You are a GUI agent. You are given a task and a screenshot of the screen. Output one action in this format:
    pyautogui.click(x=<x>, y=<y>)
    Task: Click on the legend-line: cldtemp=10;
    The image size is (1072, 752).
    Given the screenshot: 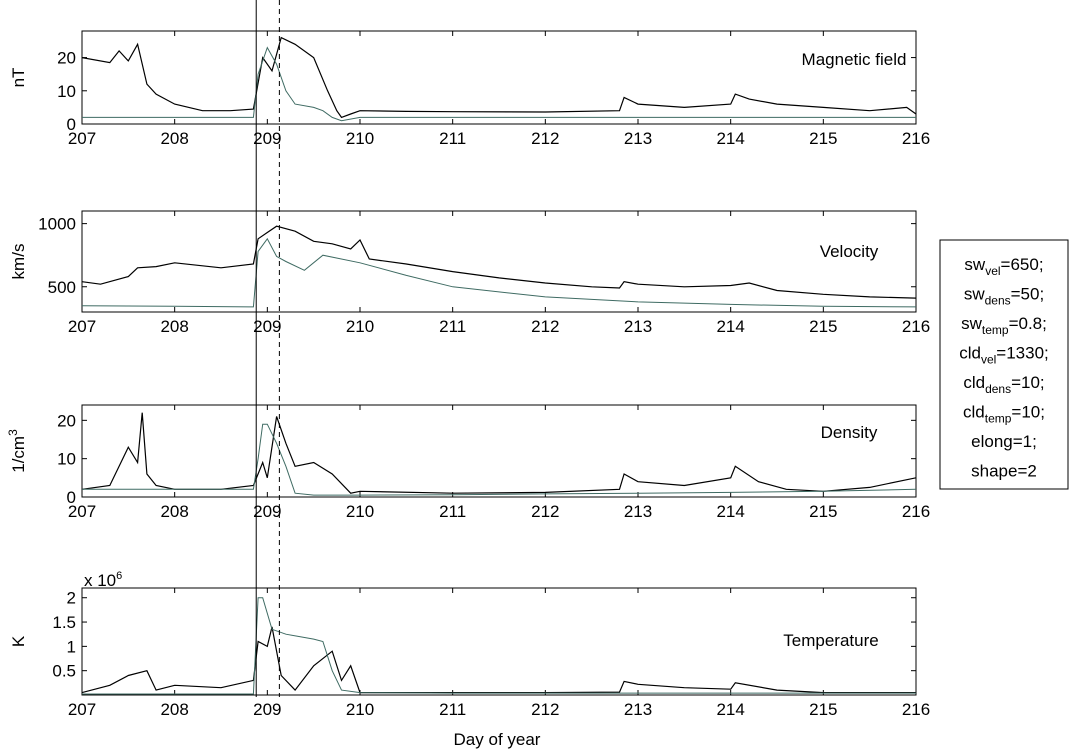 What is the action you would take?
    pyautogui.click(x=1004, y=414)
    